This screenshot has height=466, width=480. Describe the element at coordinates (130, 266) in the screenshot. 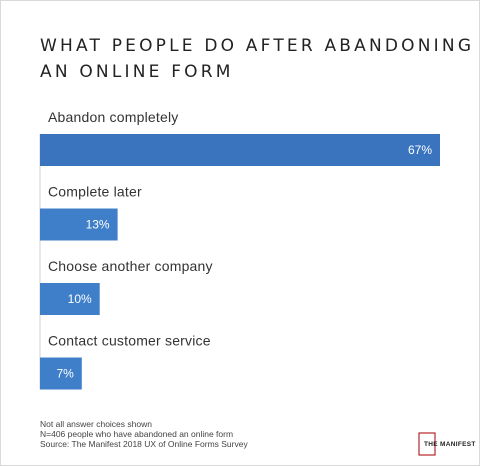

I see `category-label-choose-another-company: Choose another company` at that location.